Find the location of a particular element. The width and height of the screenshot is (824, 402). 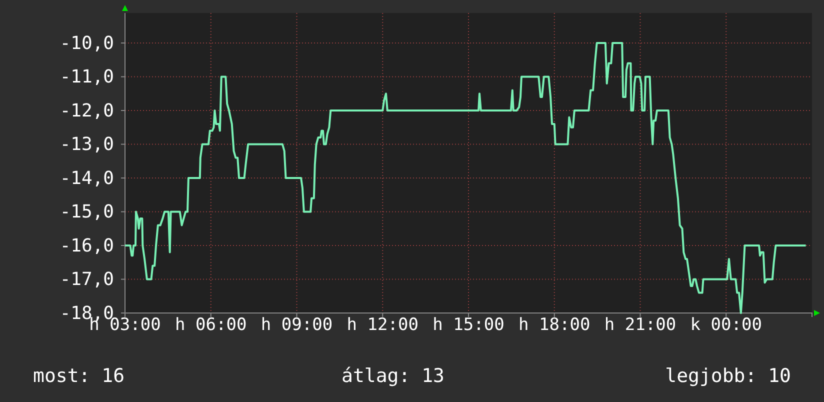

x-tick-label: h 18:00 is located at coordinates (554, 325).